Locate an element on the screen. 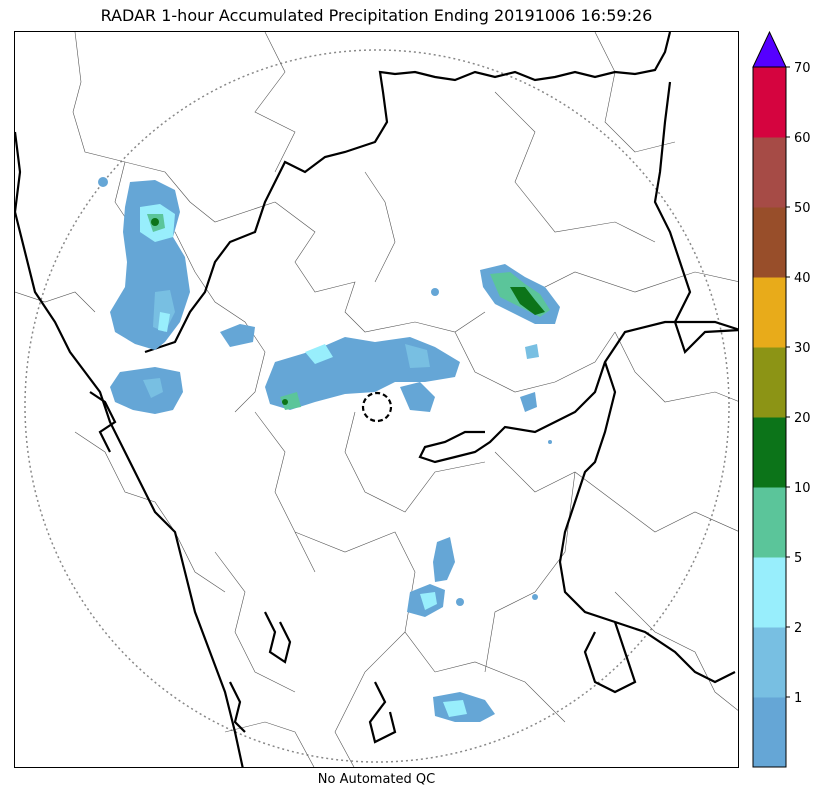 The width and height of the screenshot is (825, 797). precip-cell-northwest is located at coordinates (150, 265).